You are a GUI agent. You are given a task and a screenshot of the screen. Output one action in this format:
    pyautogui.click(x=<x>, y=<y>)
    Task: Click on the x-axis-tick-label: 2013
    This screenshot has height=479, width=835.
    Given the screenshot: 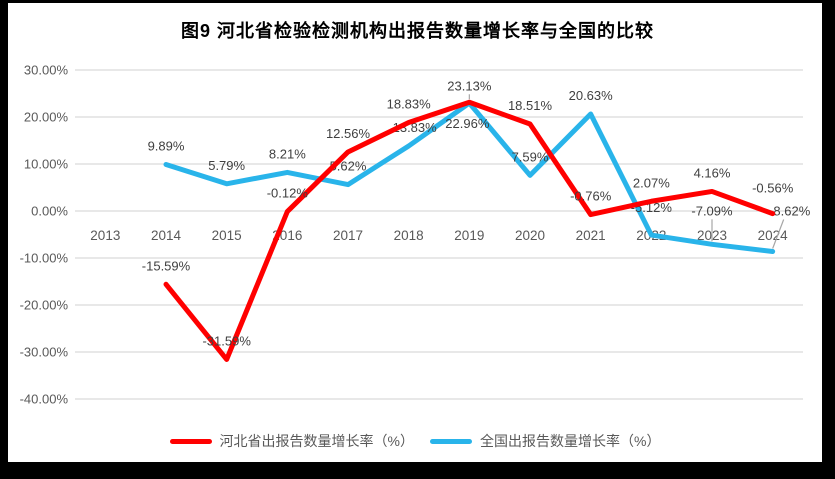 What is the action you would take?
    pyautogui.click(x=105, y=235)
    